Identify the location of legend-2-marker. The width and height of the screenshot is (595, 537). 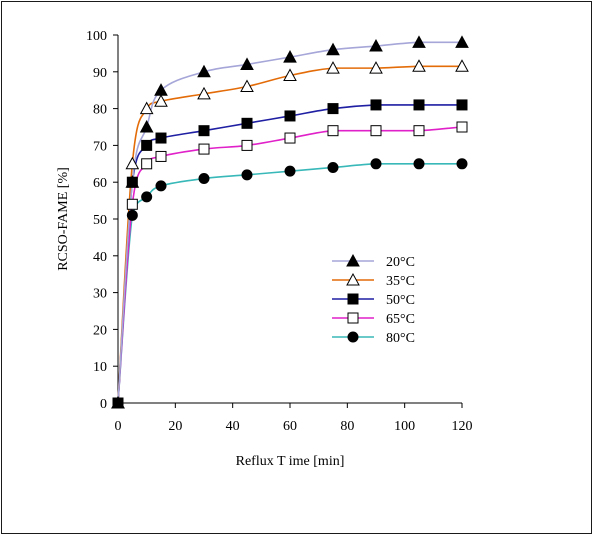
(353, 279).